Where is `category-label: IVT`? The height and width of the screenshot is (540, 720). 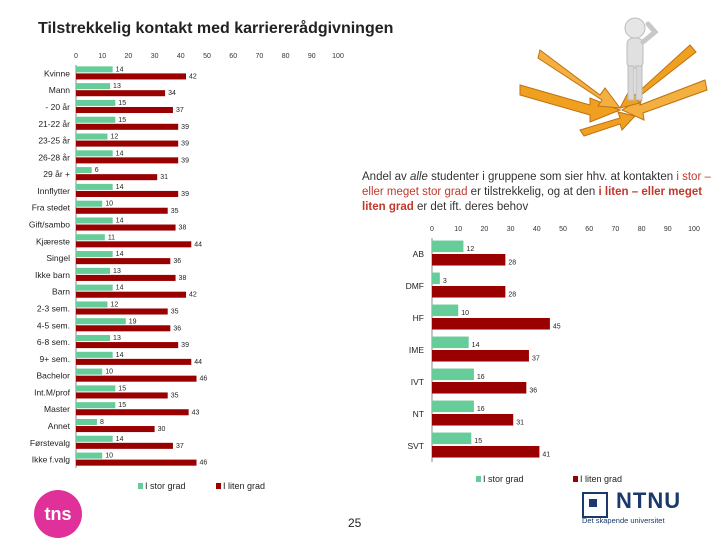 category-label: IVT is located at coordinates (417, 382).